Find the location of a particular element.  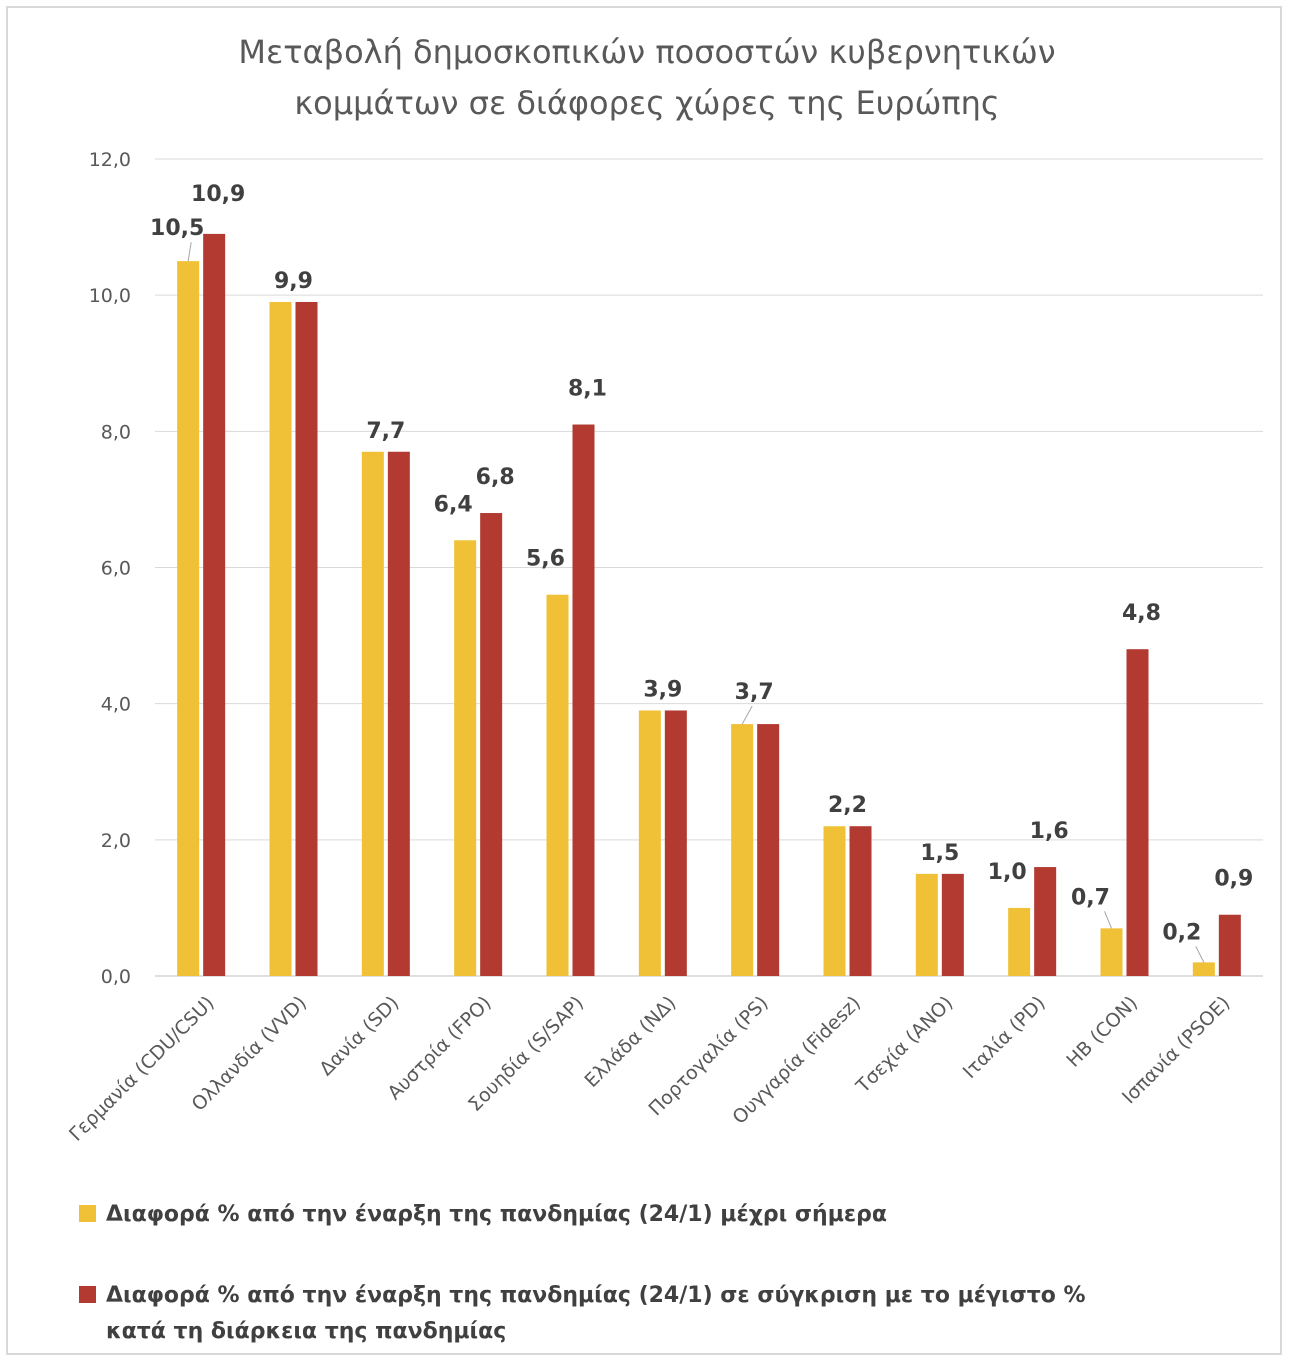

data-label: 4,8 is located at coordinates (1141, 613).